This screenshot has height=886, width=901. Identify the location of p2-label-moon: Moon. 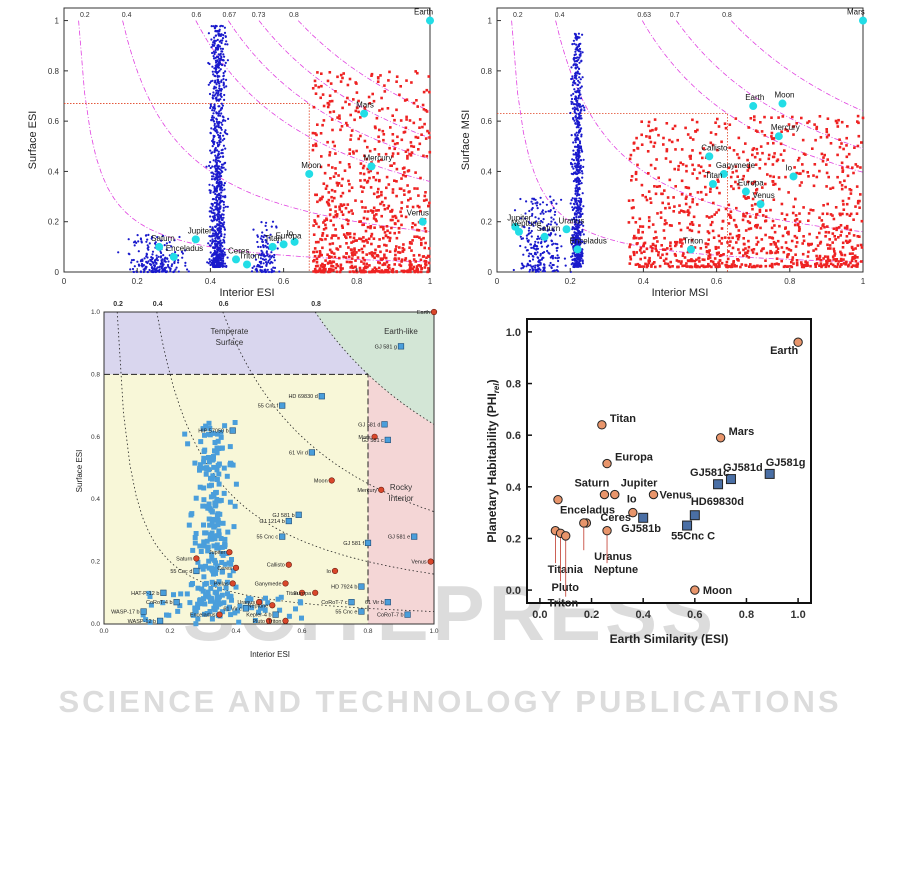
(784, 95).